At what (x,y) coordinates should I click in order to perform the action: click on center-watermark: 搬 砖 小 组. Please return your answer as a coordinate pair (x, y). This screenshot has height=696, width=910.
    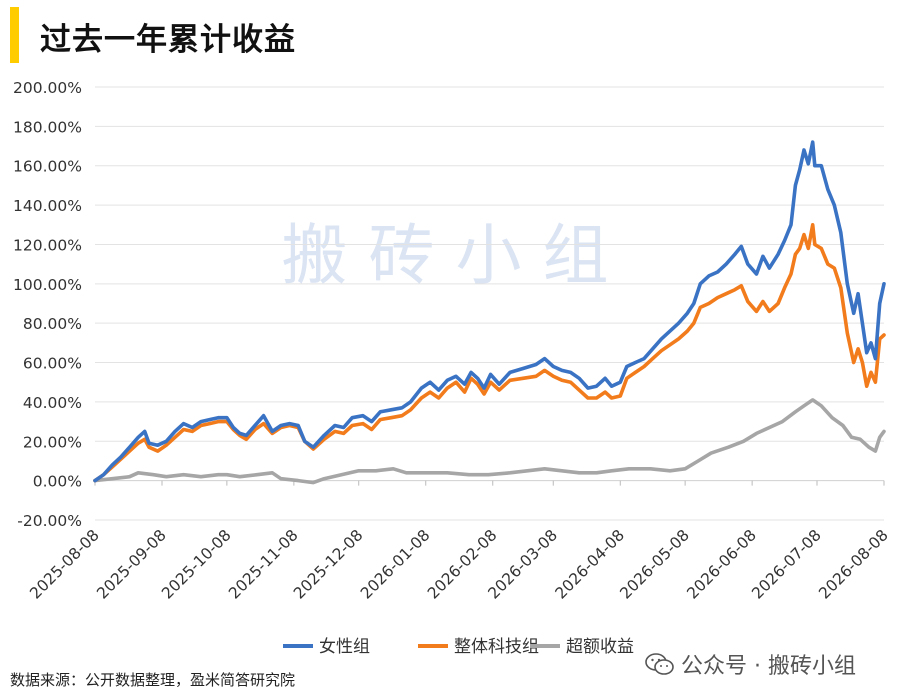
    Looking at the image, I should click on (445, 255).